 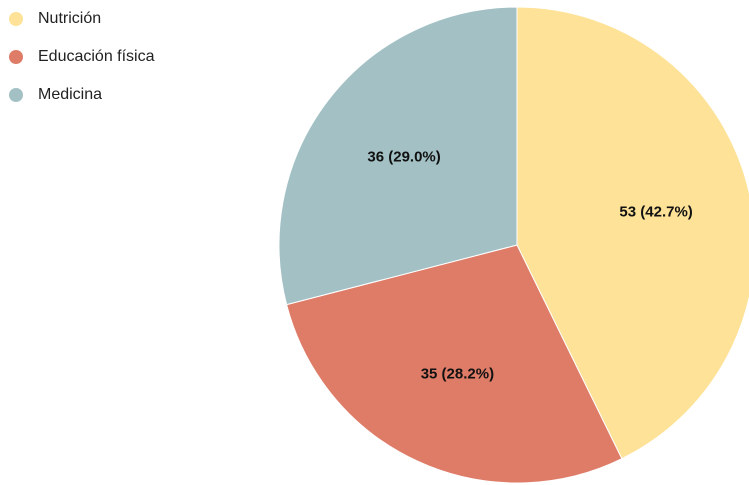 What do you see at coordinates (403, 157) in the screenshot?
I see `slice-label: 36 (29.0%)` at bounding box center [403, 157].